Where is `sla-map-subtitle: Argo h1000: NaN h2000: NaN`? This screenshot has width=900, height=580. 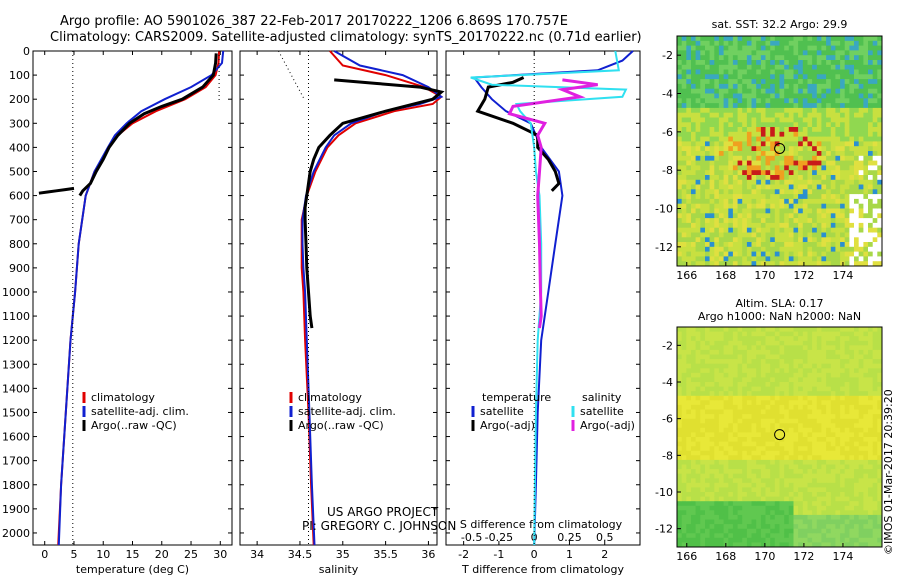
sla-map-subtitle: Argo h1000: NaN h2000: NaN is located at coordinates (779, 316).